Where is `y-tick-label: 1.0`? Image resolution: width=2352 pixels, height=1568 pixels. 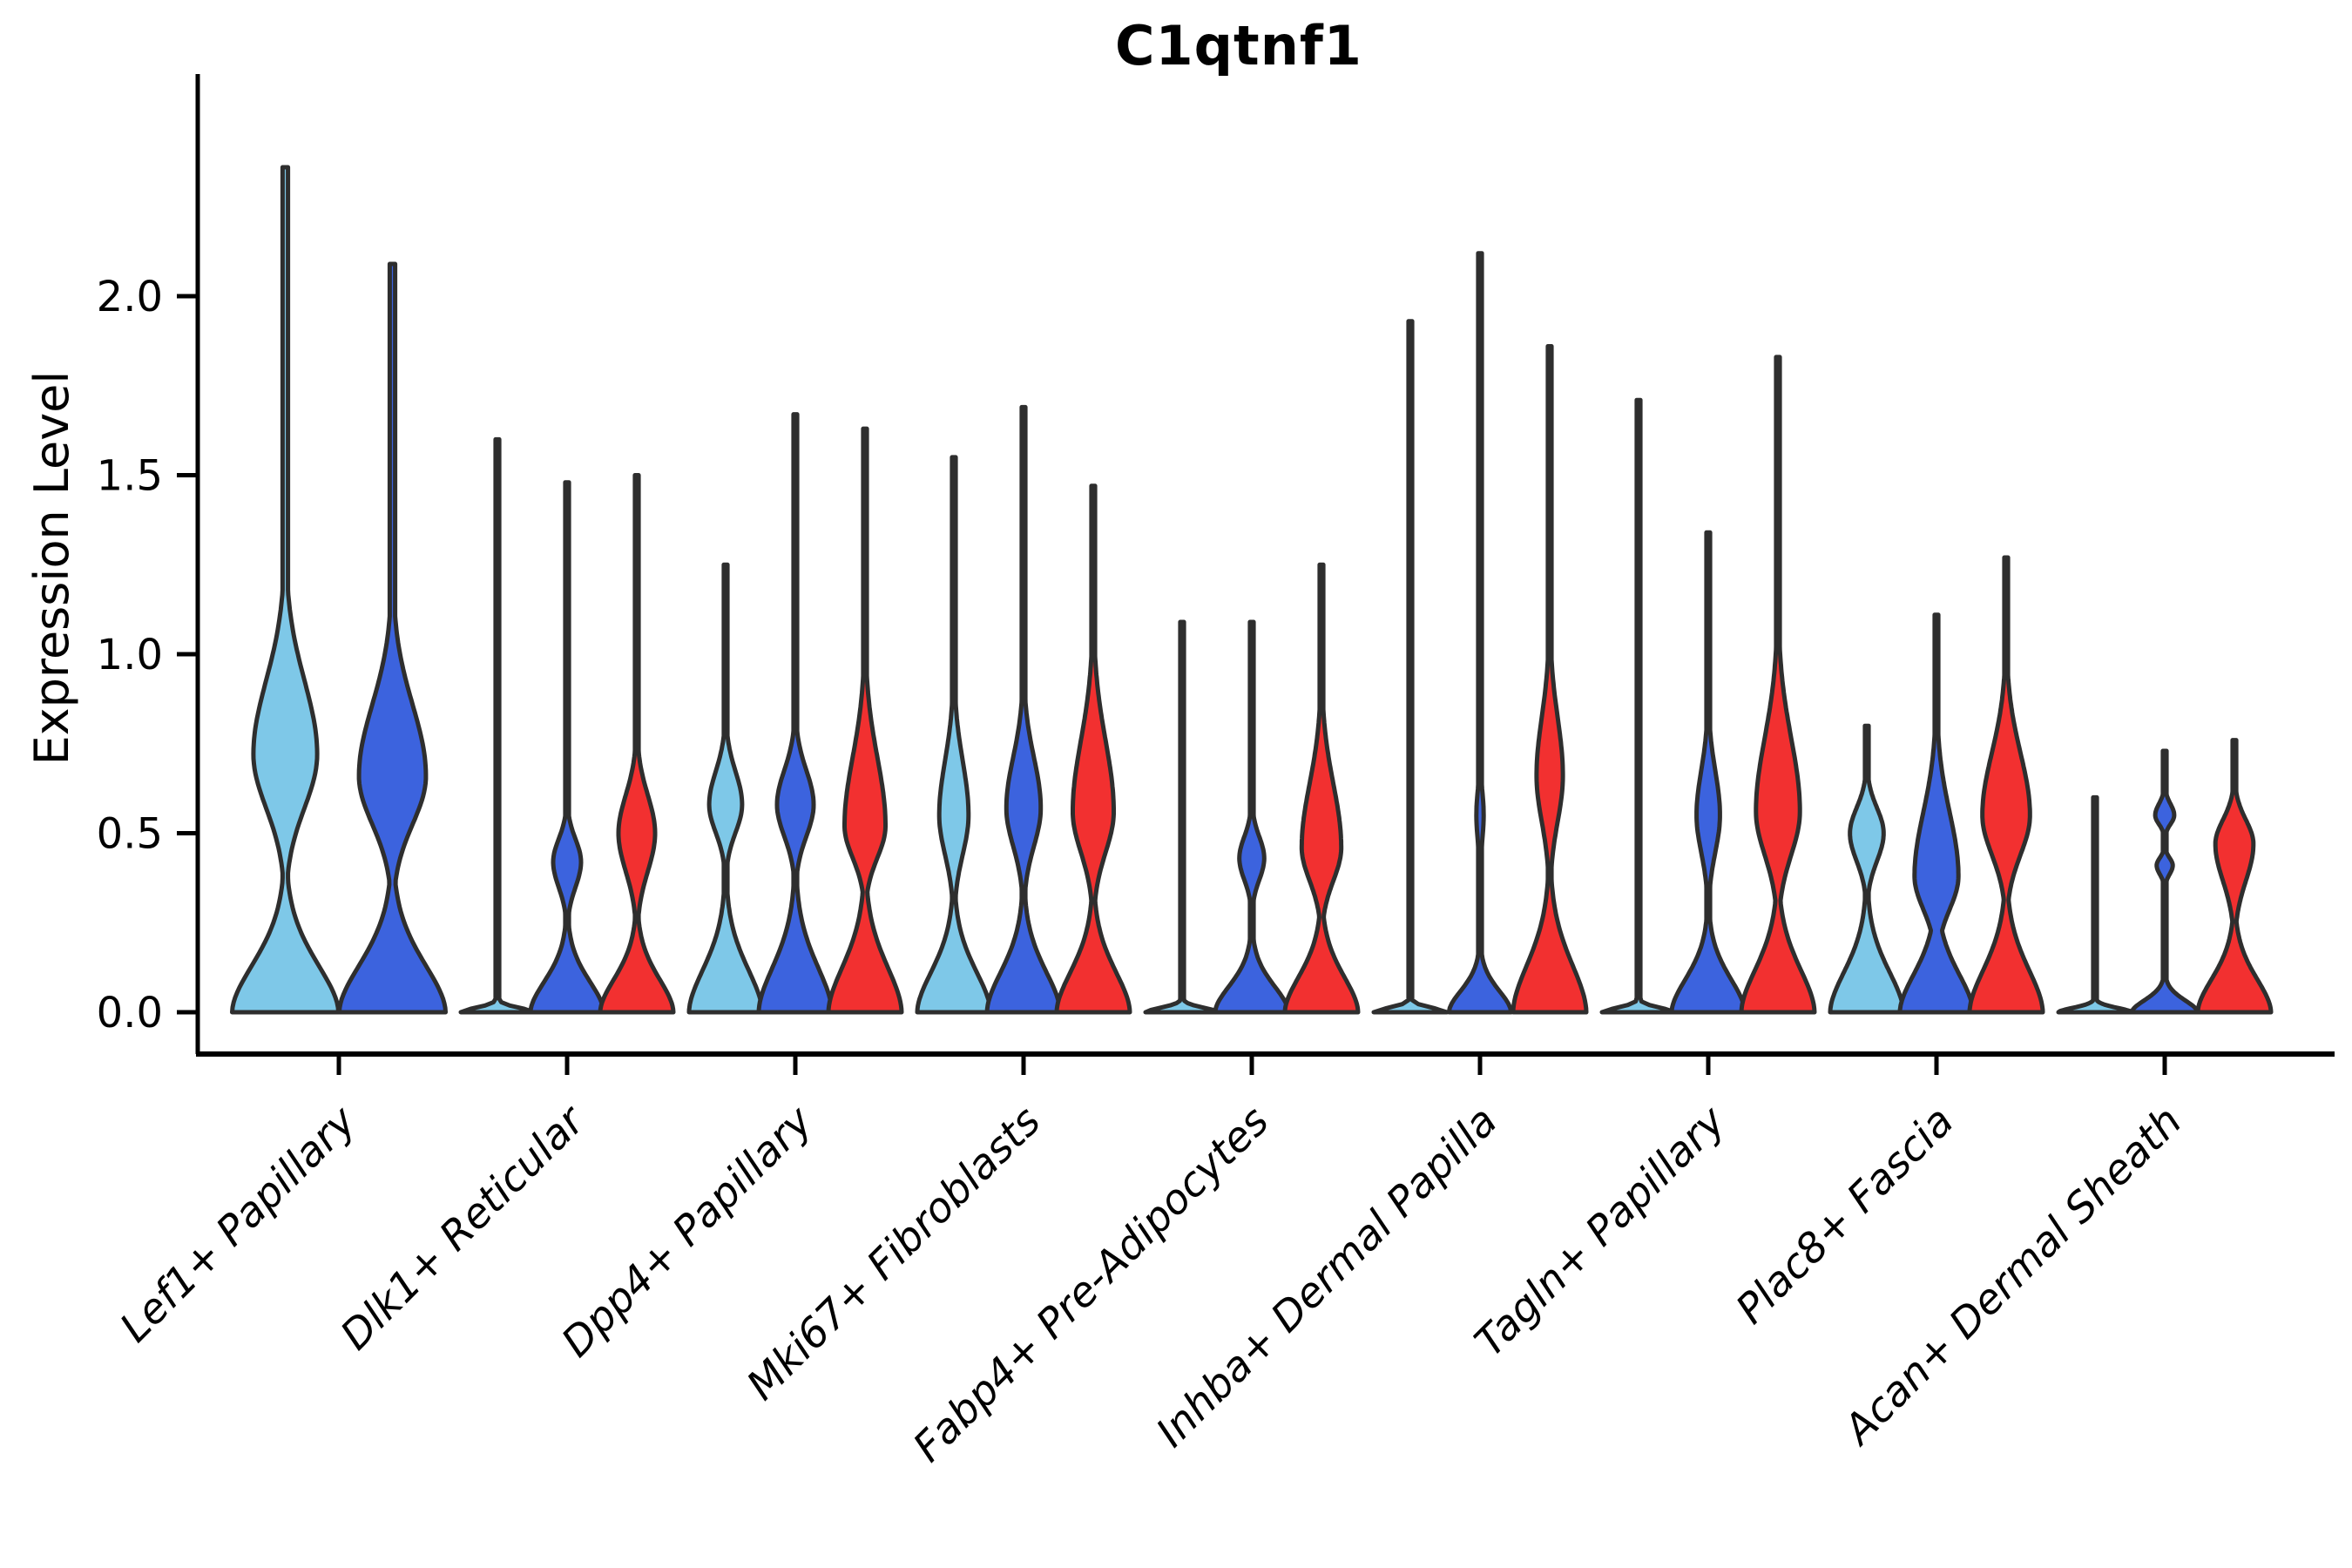
y-tick-label: 1.0 is located at coordinates (130, 655).